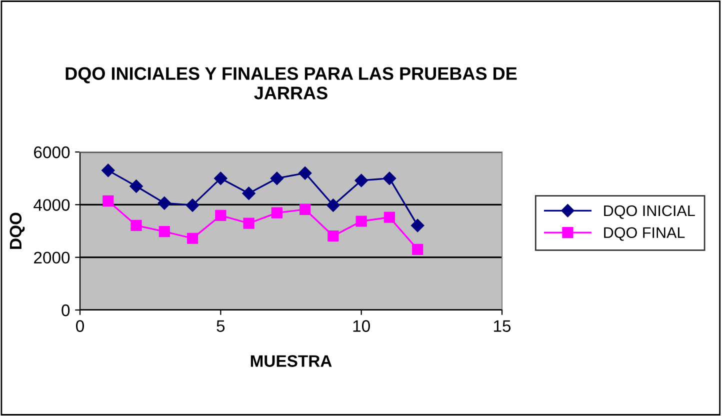 This screenshot has width=722, height=416. I want to click on chart-title: DQO INICIALES Y FINALES PARA LAS PRUEBAS DE JARRAS, so click(291, 83).